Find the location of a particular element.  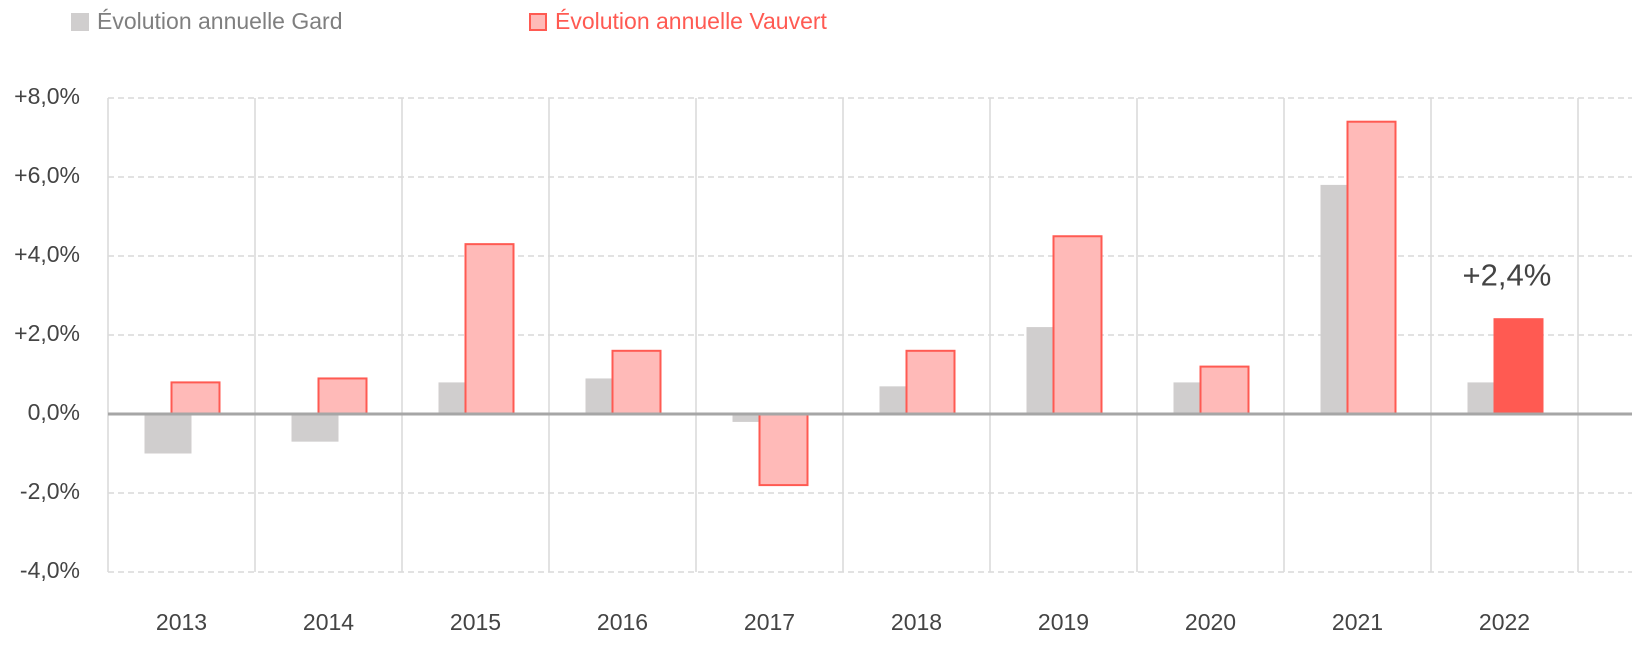

x-tick-label: 2017 is located at coordinates (769, 622).